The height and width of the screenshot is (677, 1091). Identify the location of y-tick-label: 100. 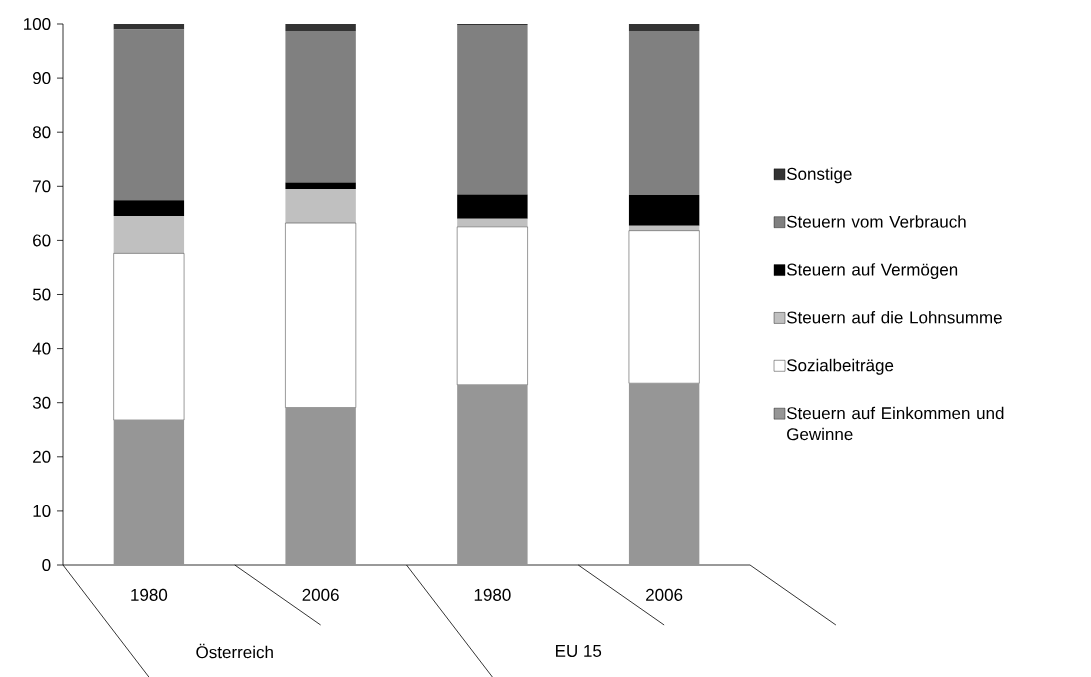
(37, 24).